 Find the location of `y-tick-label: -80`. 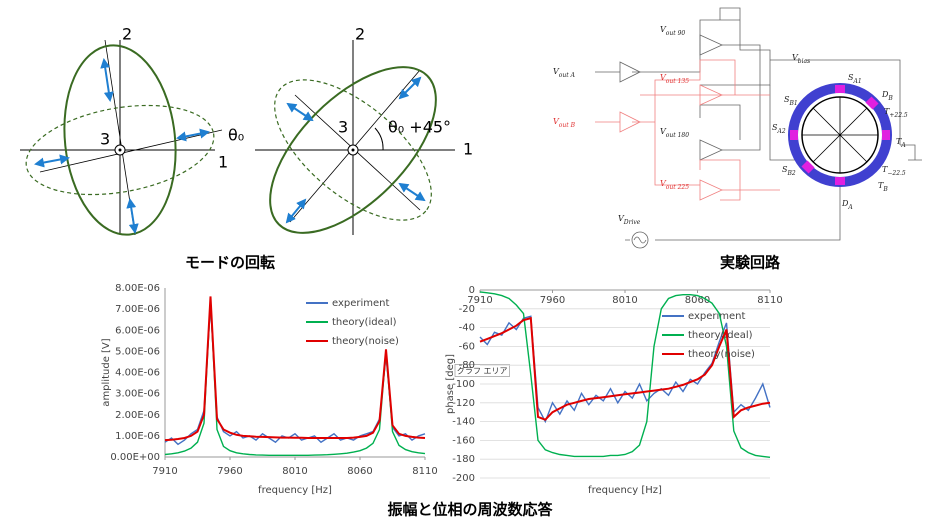

y-tick-label: -80 is located at coordinates (467, 365).